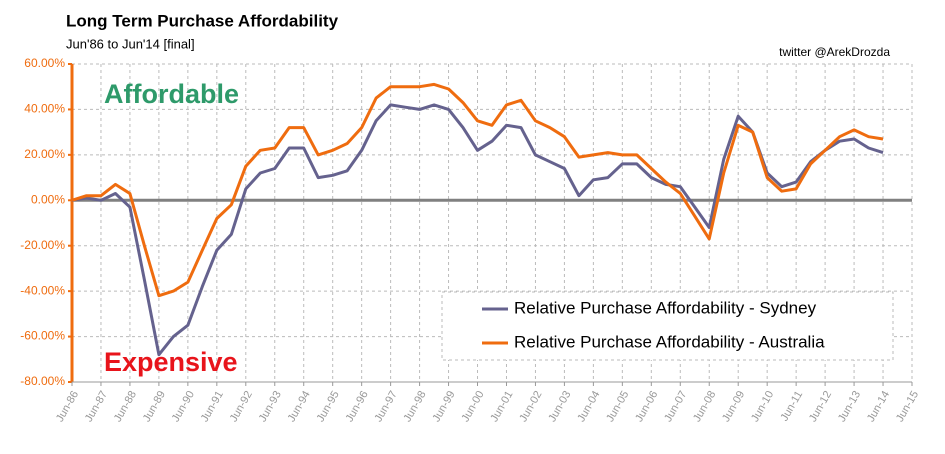 Image resolution: width=945 pixels, height=454 pixels. What do you see at coordinates (588, 406) in the screenshot?
I see `x-tick-label: Jun-04` at bounding box center [588, 406].